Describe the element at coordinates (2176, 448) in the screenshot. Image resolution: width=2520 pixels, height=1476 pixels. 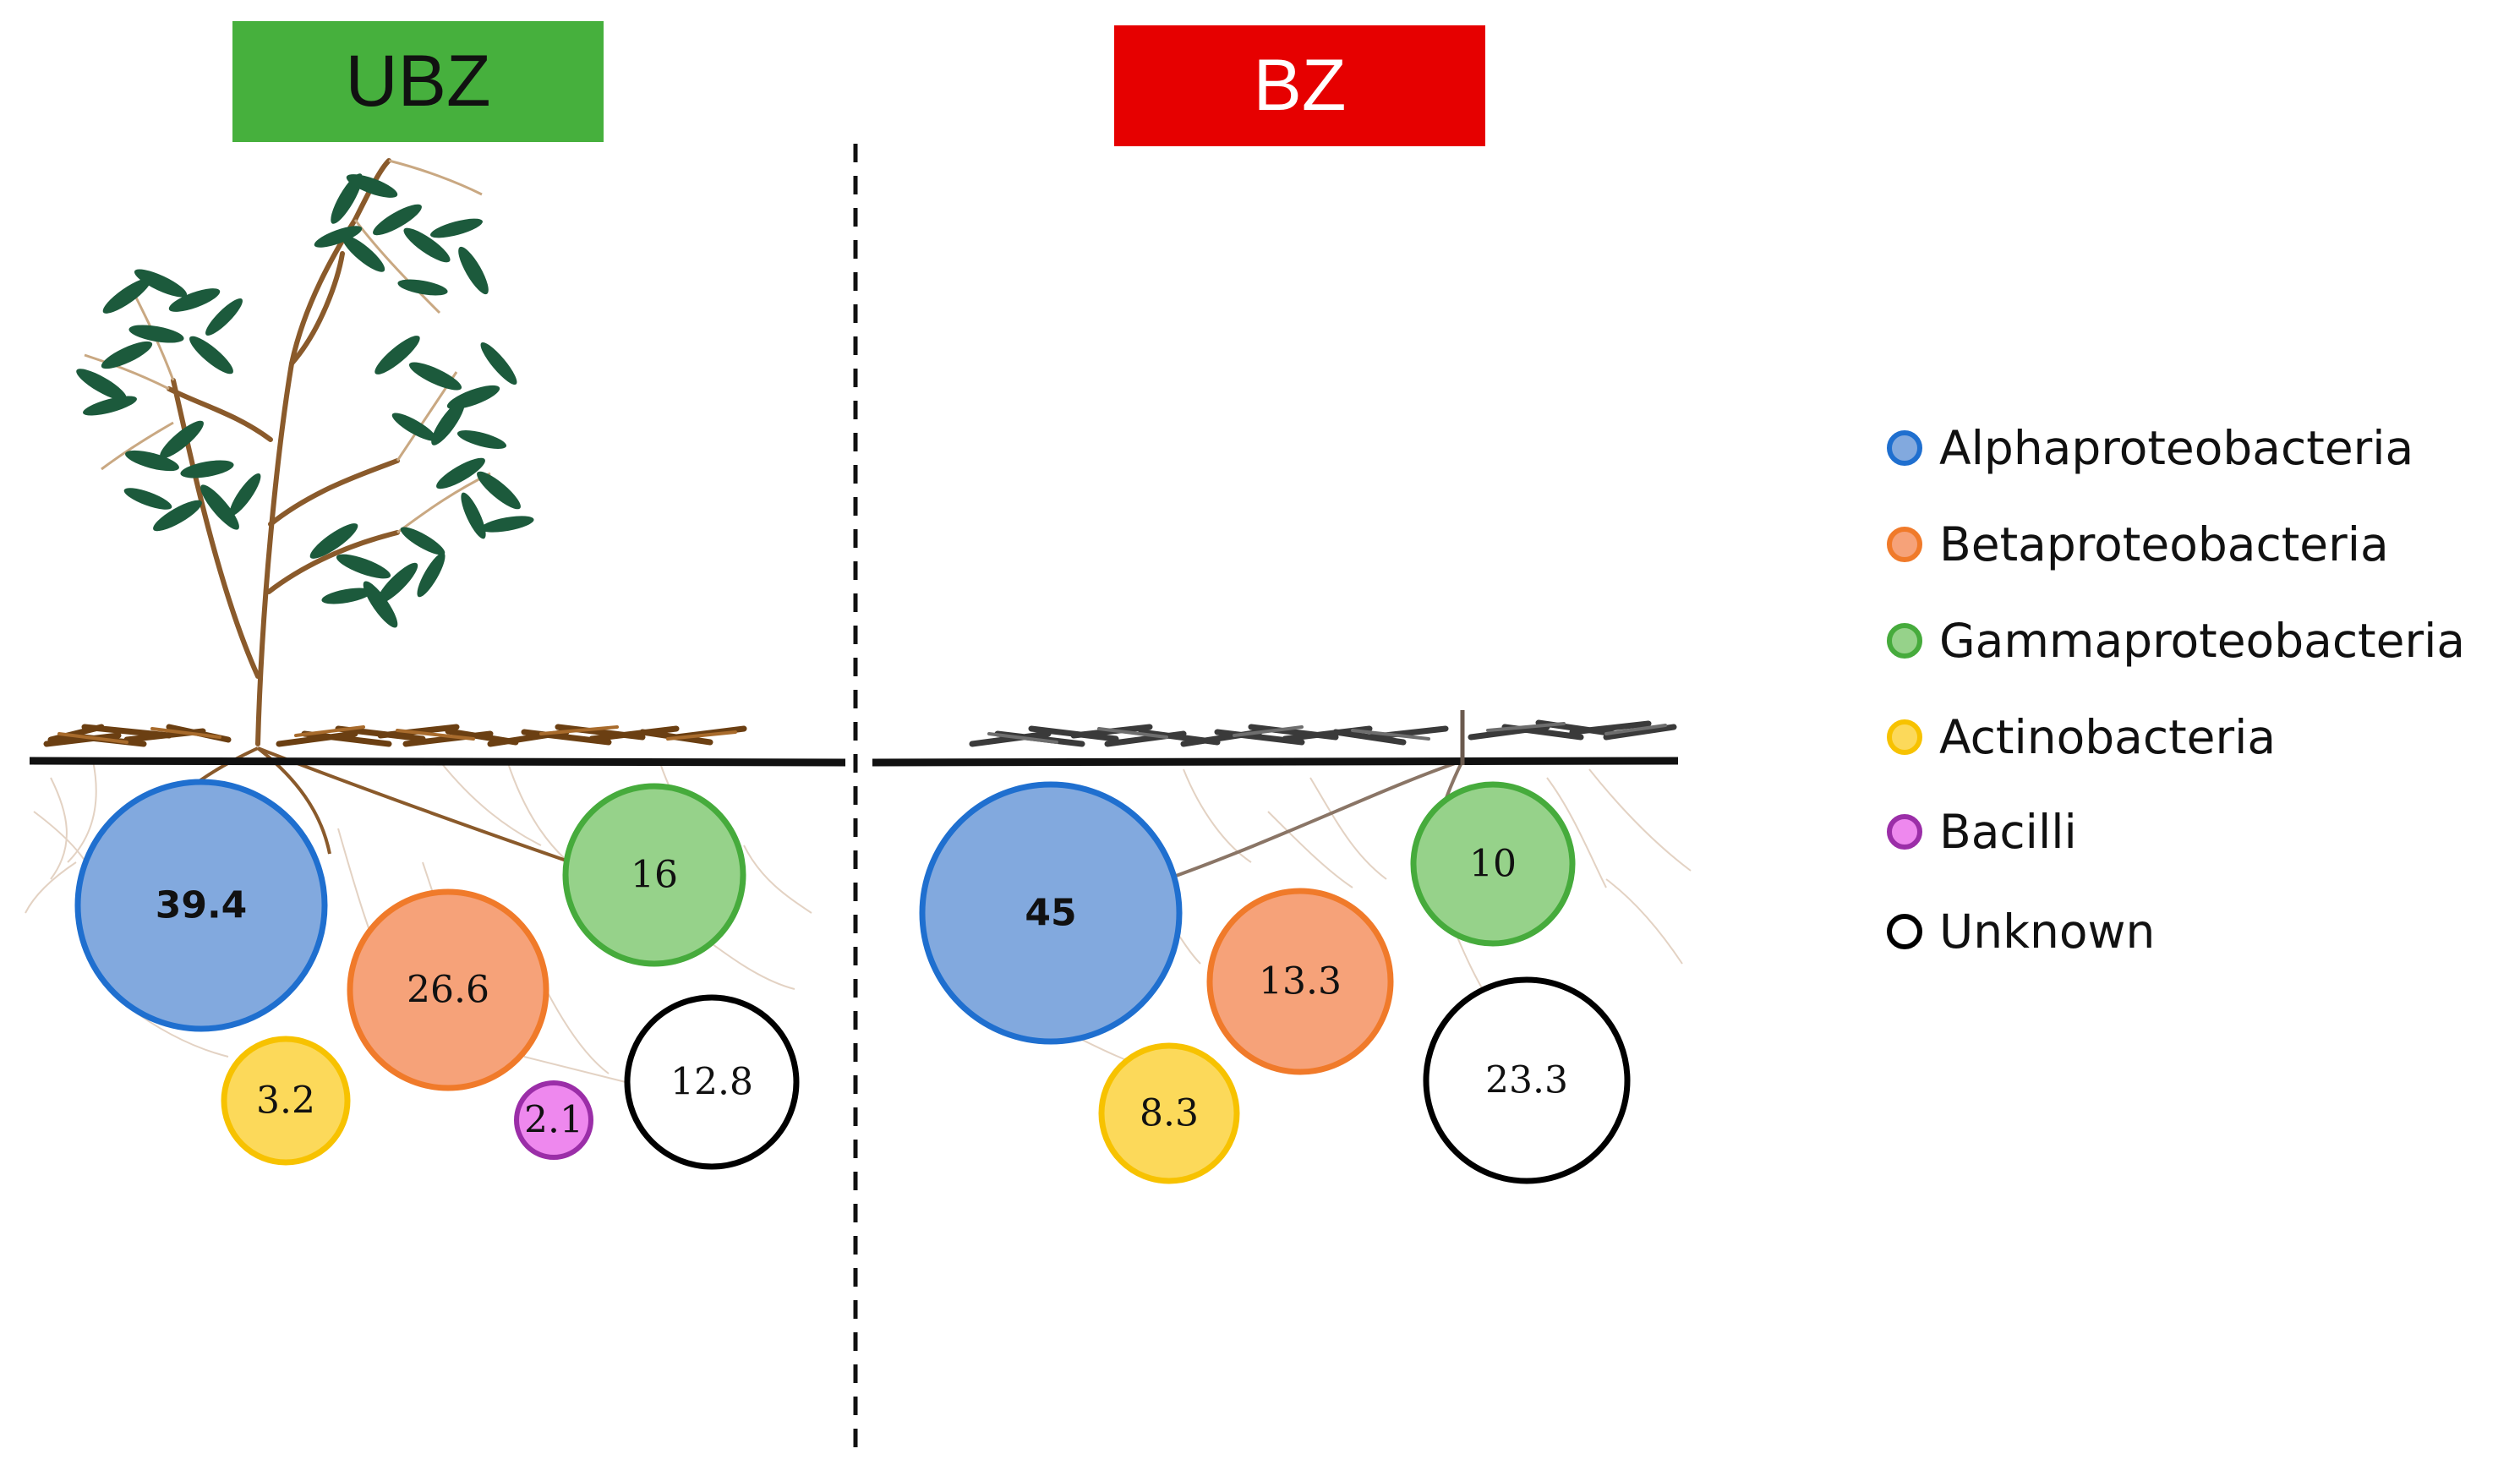
I see `legend-label-alphaproteobacteria: Alphaproteobacteria` at that location.